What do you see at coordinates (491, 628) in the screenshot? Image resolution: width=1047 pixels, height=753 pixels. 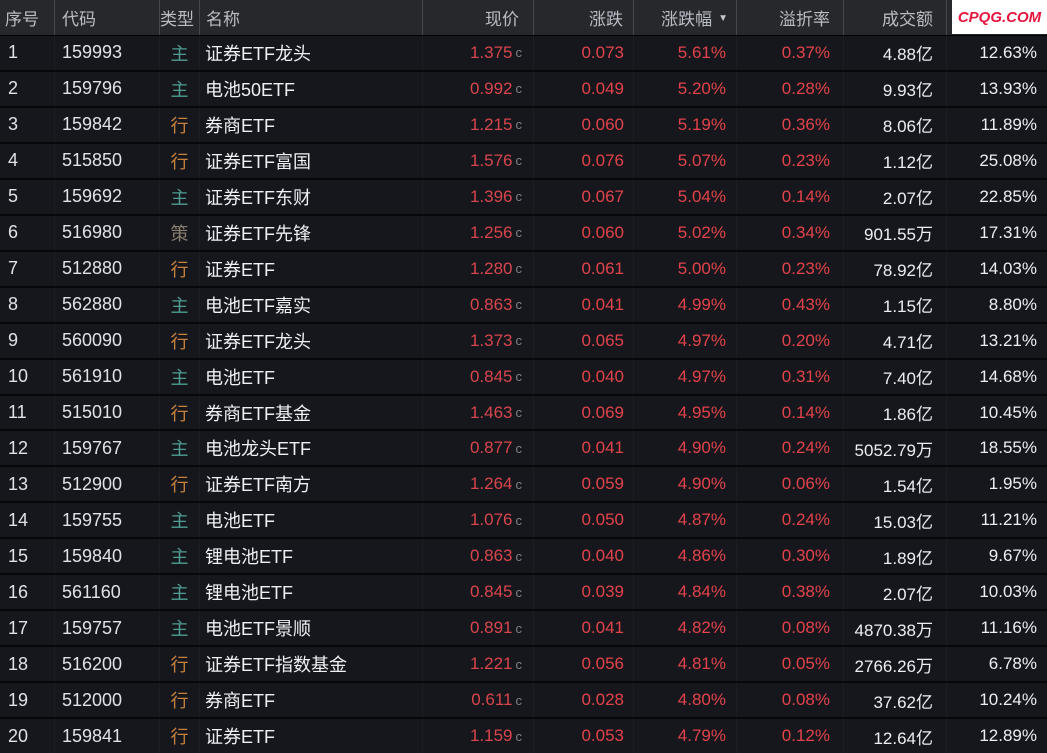 I see `price-value: 0.891` at bounding box center [491, 628].